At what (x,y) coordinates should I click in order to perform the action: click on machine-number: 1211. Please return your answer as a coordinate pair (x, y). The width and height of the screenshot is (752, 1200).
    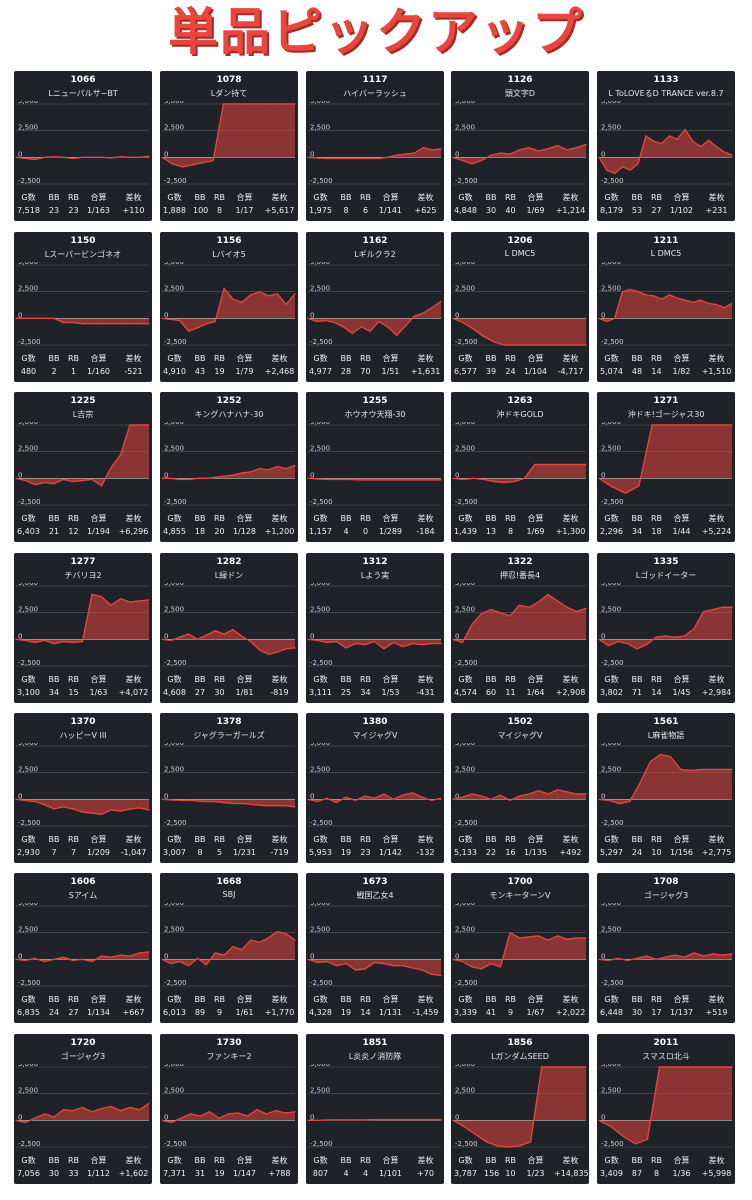
    Looking at the image, I should click on (666, 241).